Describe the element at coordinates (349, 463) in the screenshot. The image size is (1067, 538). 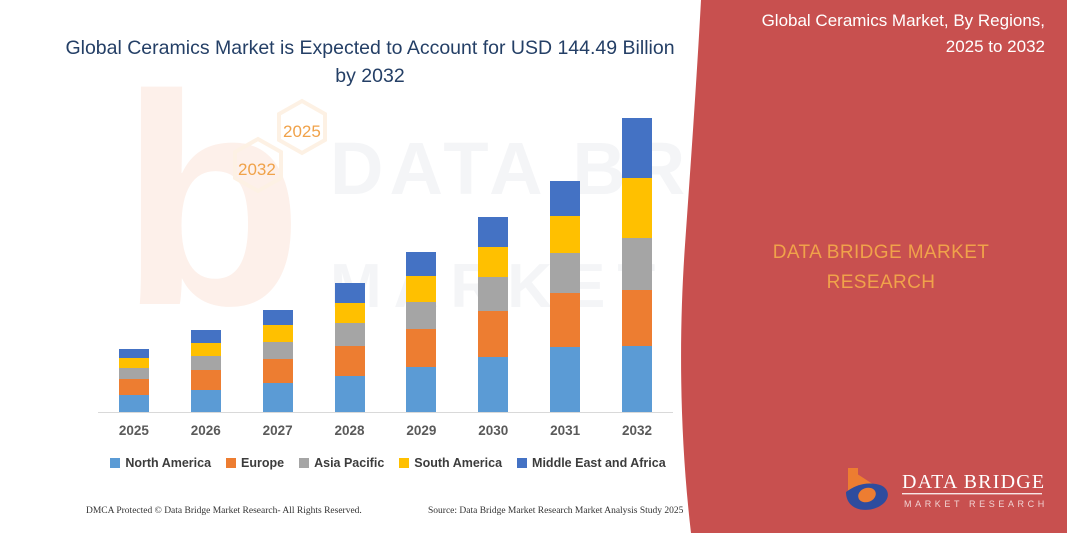
I see `legend-label: Asia Pacific` at that location.